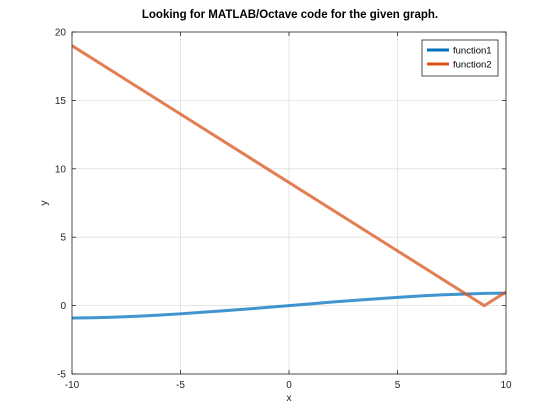 This screenshot has height=420, width=560. What do you see at coordinates (61, 375) in the screenshot?
I see `y-tick-label: -5` at bounding box center [61, 375].